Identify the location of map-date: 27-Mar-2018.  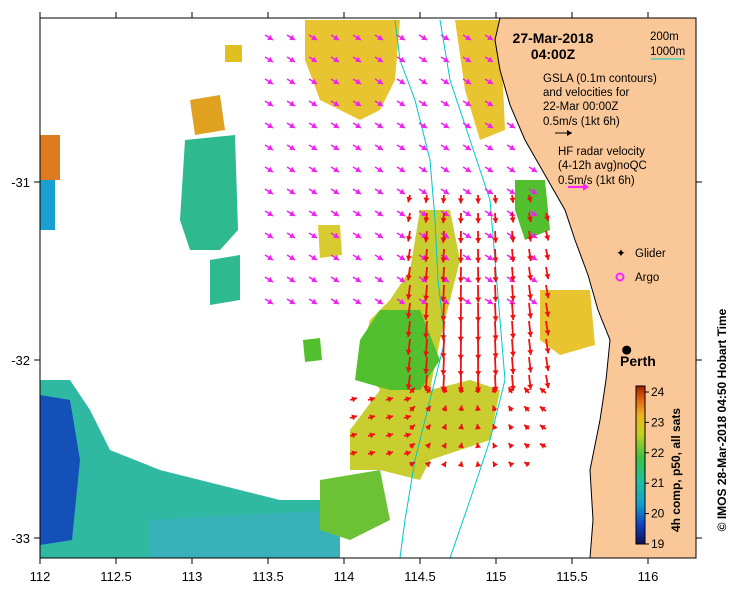
(553, 38).